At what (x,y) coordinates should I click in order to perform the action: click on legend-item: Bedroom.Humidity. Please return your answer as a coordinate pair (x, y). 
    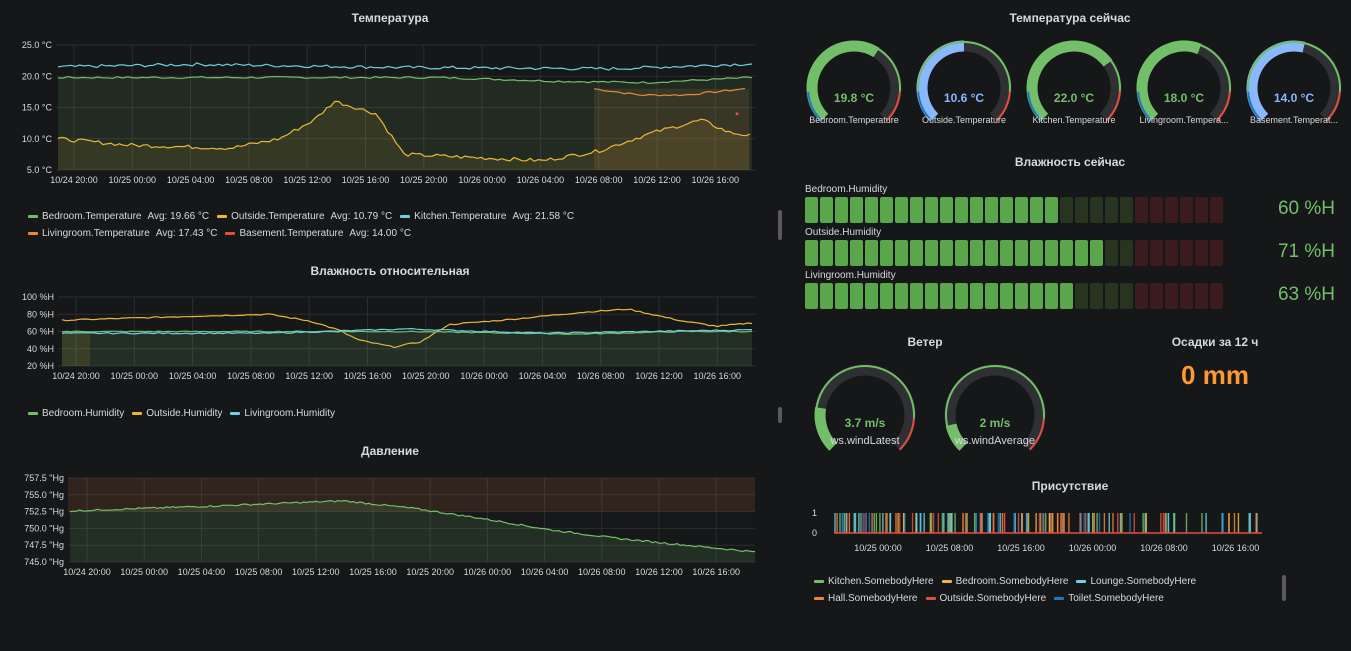
    Looking at the image, I should click on (76, 413).